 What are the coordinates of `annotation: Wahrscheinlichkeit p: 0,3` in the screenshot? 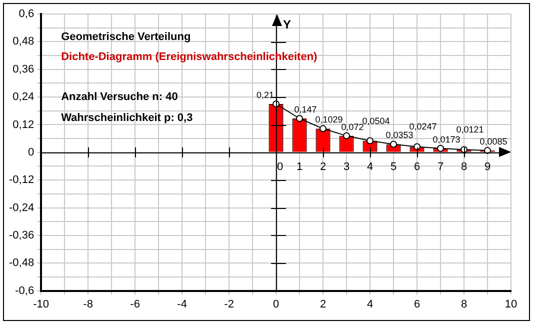 It's located at (127, 118).